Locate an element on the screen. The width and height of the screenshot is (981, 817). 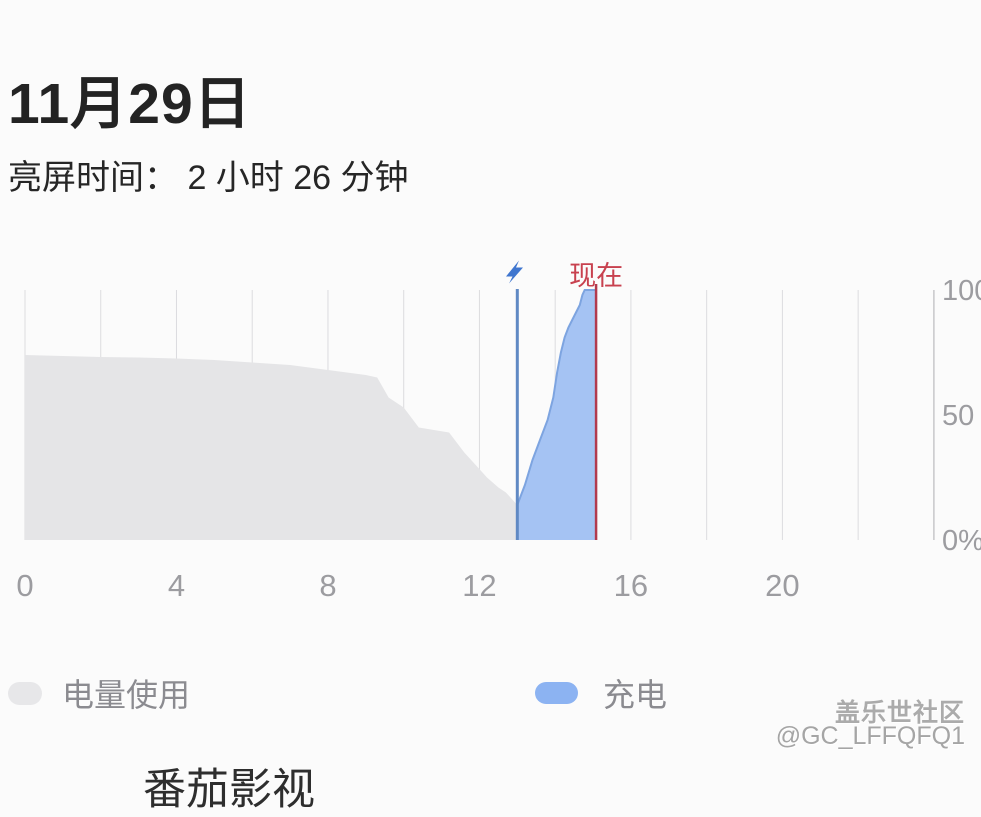
watermark-community-name: 盖乐世社区 is located at coordinates (899, 713).